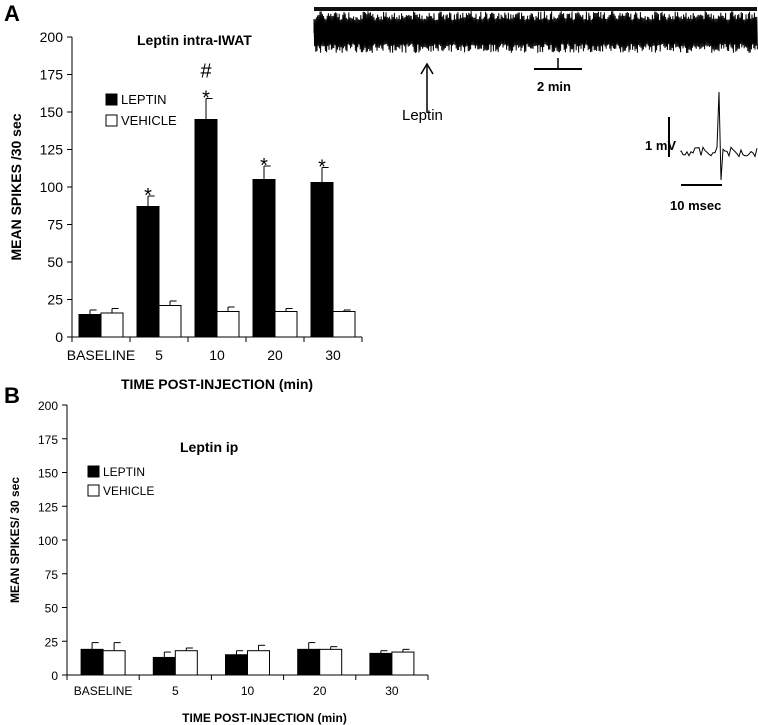  Describe the element at coordinates (206, 72) in the screenshot. I see `significance-mark: #` at that location.